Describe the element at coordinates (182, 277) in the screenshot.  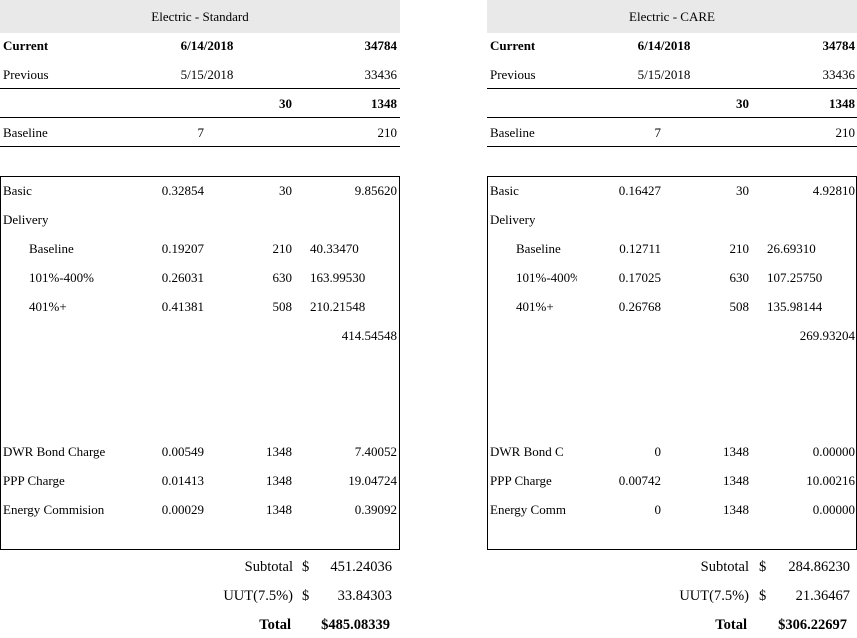
I see `rate: 0.26031` at that location.